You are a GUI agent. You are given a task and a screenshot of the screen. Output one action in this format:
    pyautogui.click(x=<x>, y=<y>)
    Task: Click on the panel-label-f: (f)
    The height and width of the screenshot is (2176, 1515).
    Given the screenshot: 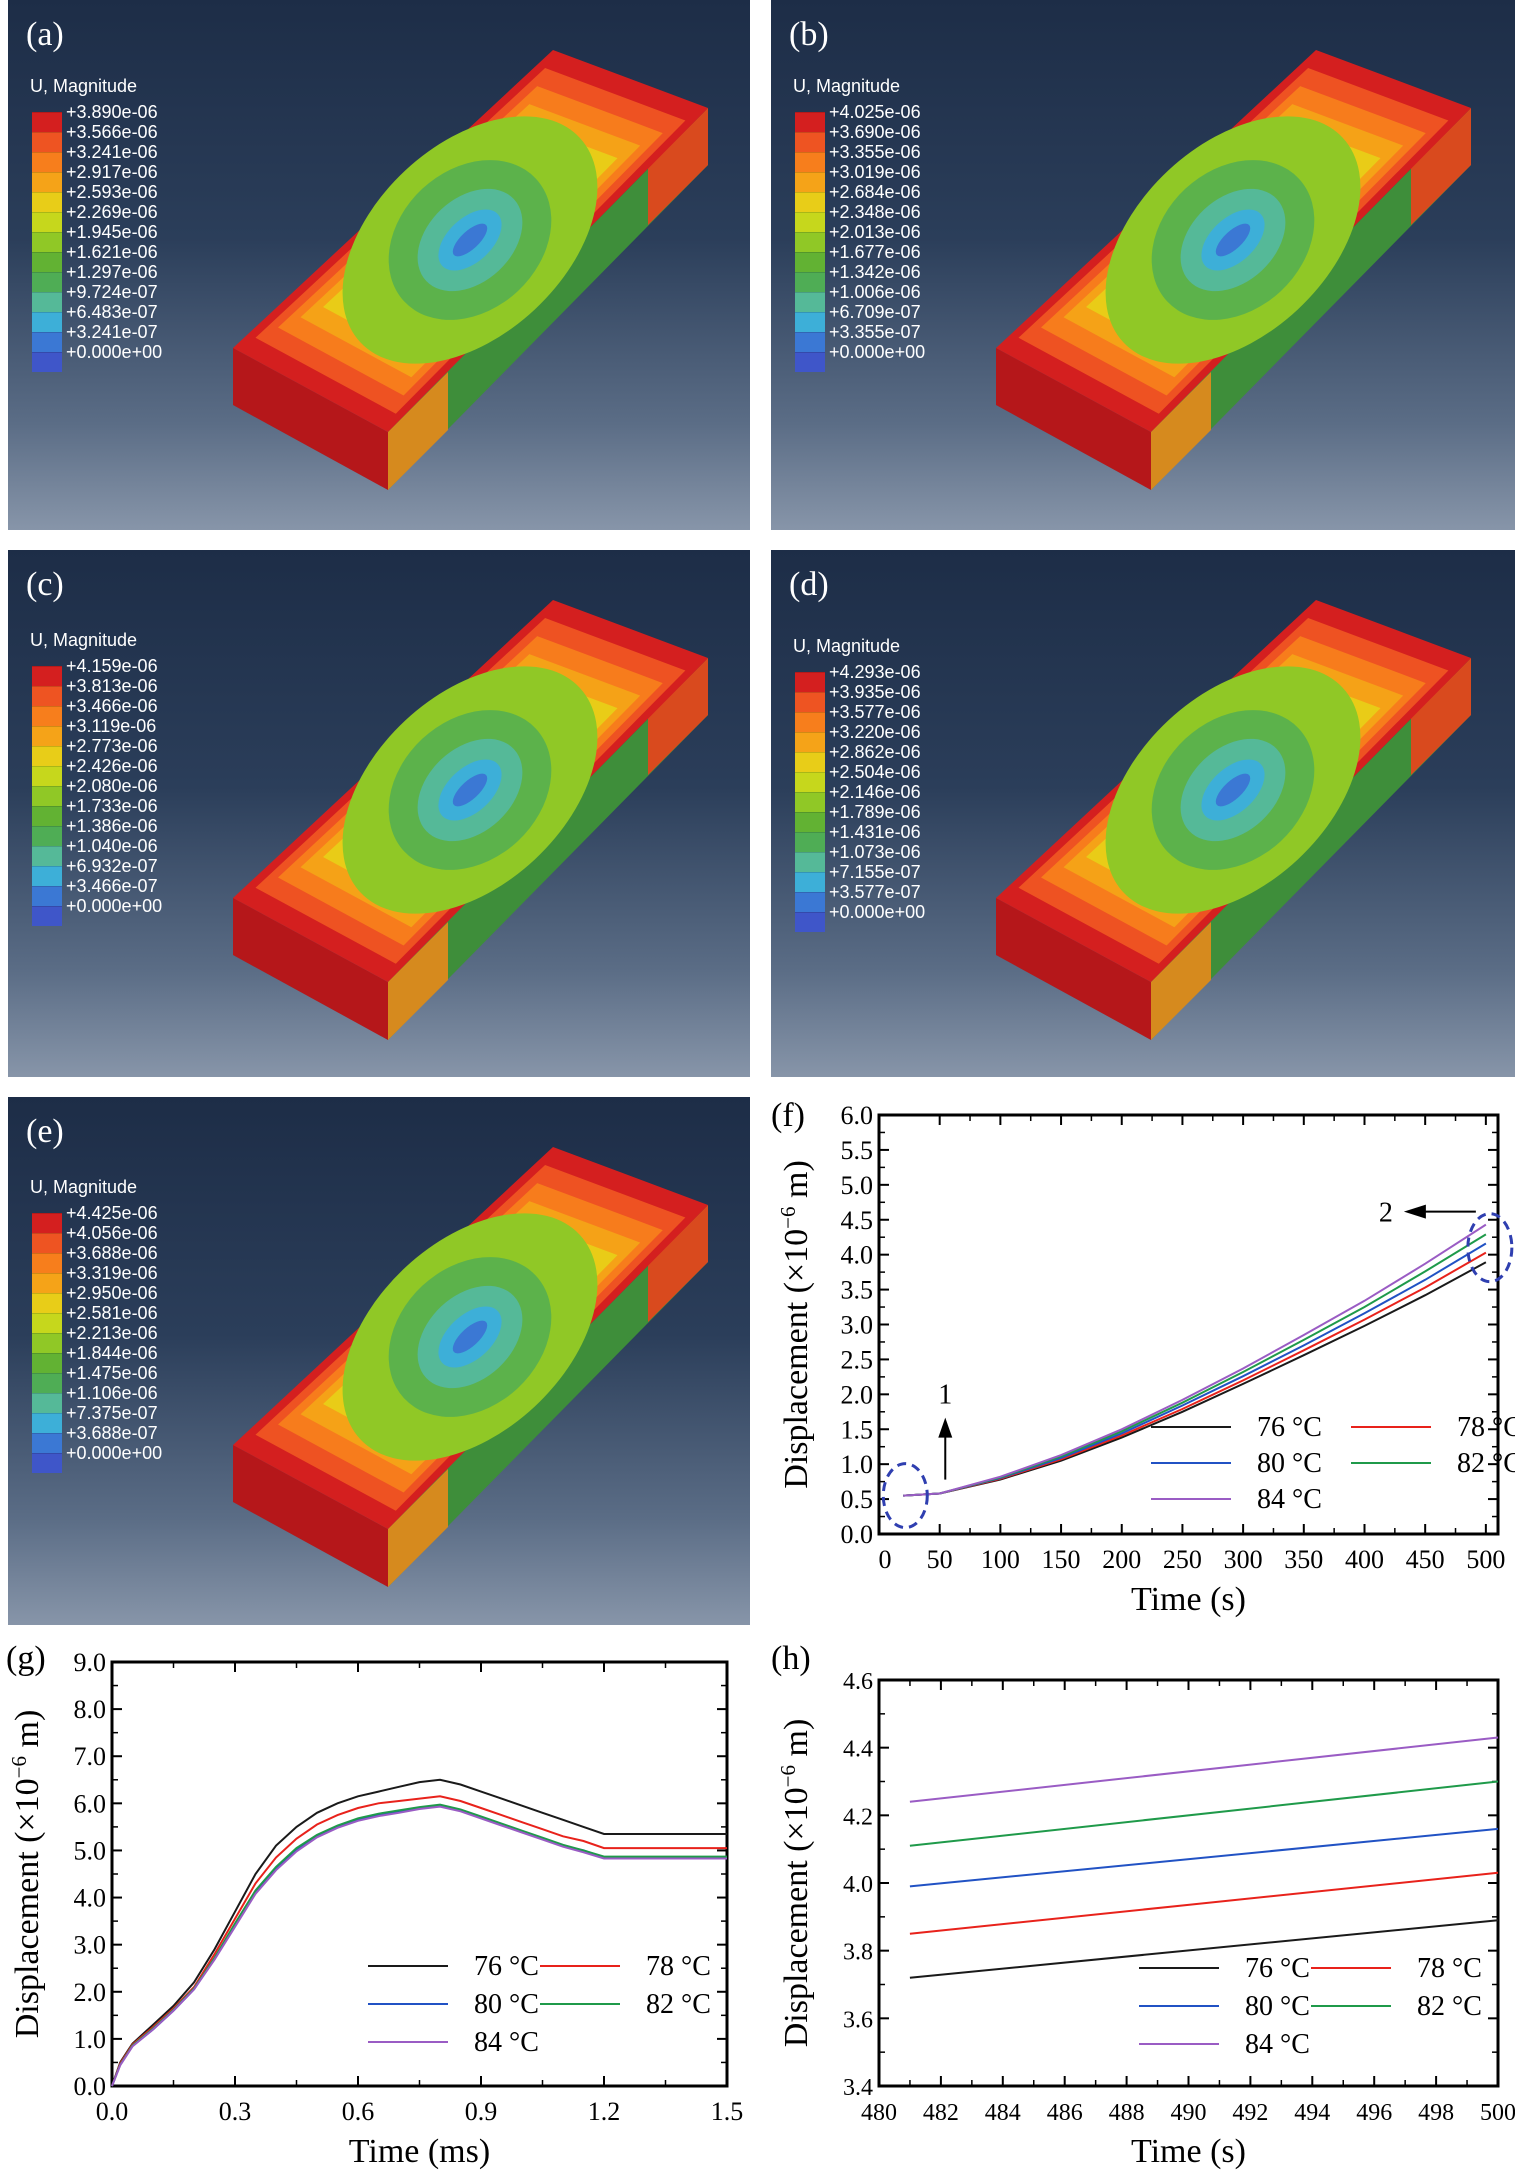 What is the action you would take?
    pyautogui.click(x=788, y=1115)
    